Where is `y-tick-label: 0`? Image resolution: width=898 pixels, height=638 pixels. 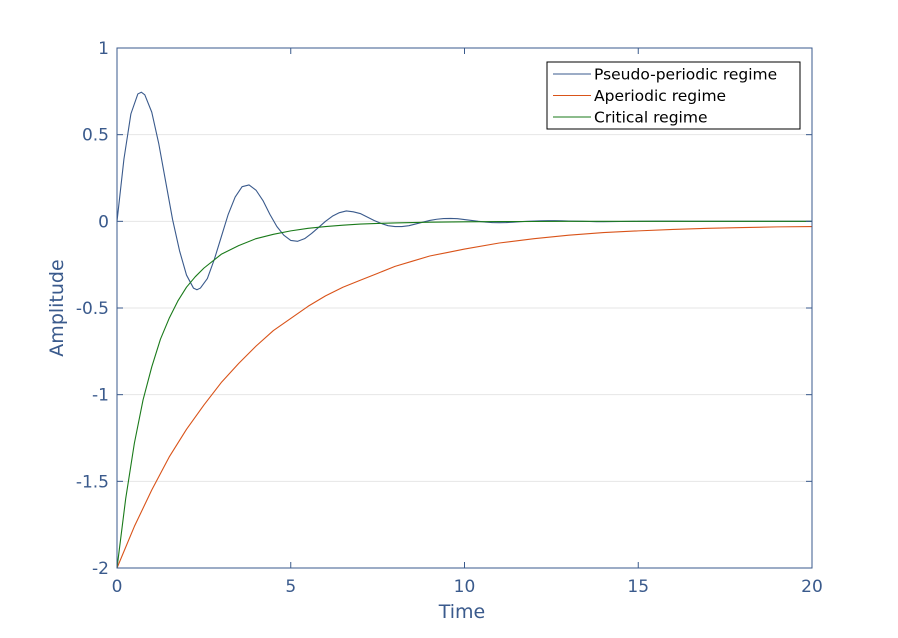
y-tick-label: 0 is located at coordinates (103, 222).